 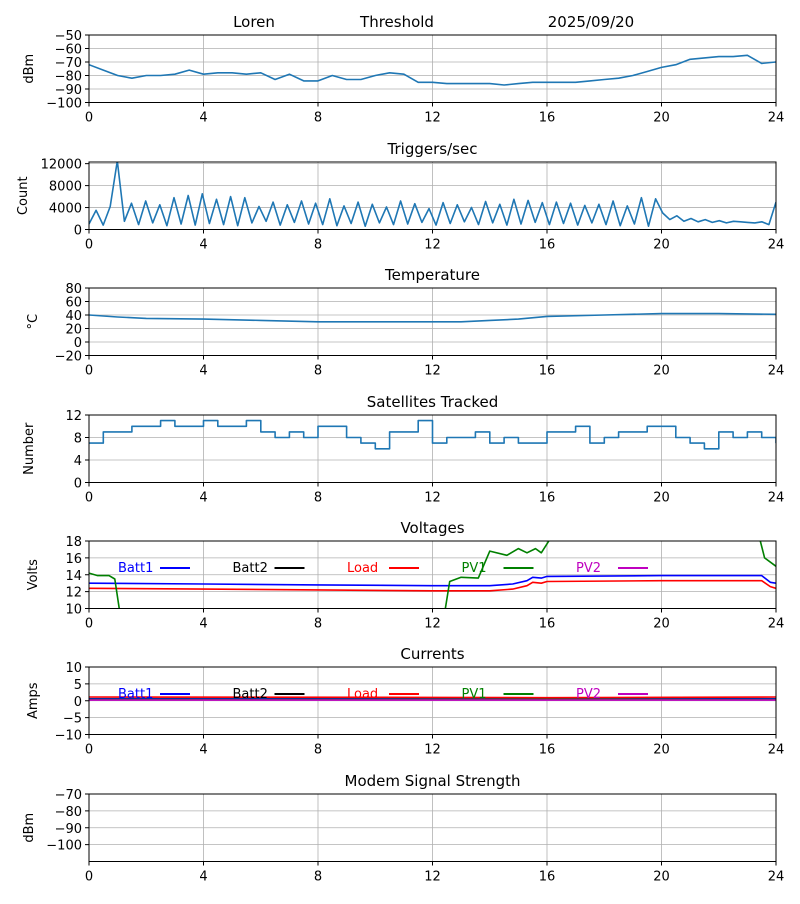 I want to click on series-line-load, so click(x=432, y=585).